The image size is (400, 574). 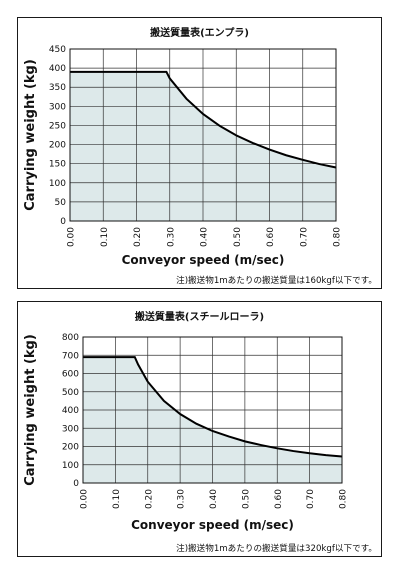 What do you see at coordinates (61, 203) in the screenshot?
I see `y-tick-label: 50` at bounding box center [61, 203].